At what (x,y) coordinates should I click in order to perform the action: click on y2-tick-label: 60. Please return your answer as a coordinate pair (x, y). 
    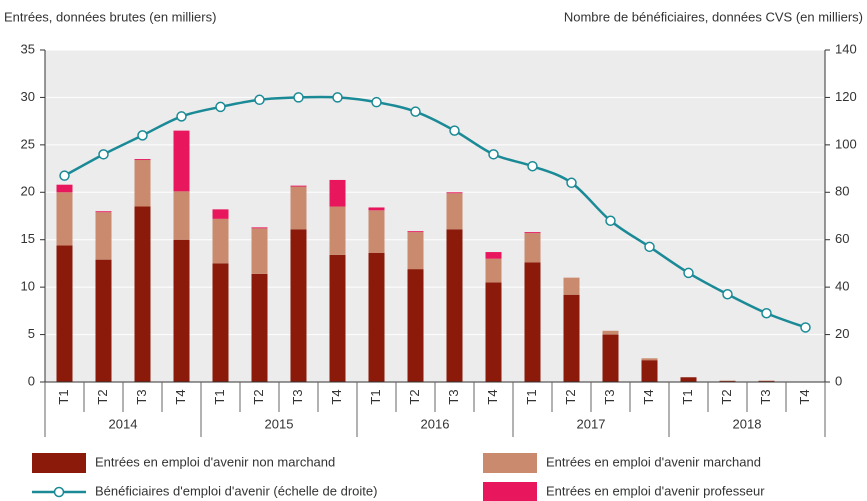
    Looking at the image, I should click on (842, 238).